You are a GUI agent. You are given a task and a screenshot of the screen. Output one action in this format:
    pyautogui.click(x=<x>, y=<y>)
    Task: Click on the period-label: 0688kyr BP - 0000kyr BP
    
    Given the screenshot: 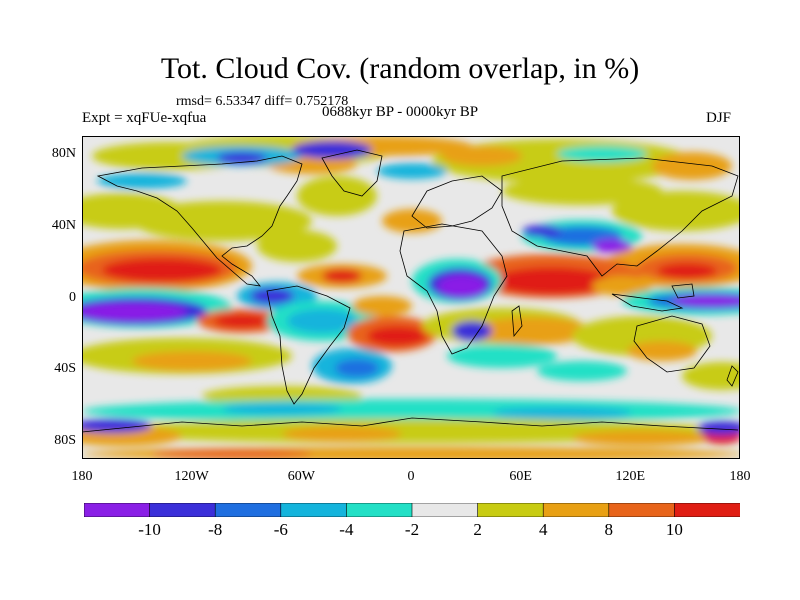 What is the action you would take?
    pyautogui.click(x=400, y=112)
    